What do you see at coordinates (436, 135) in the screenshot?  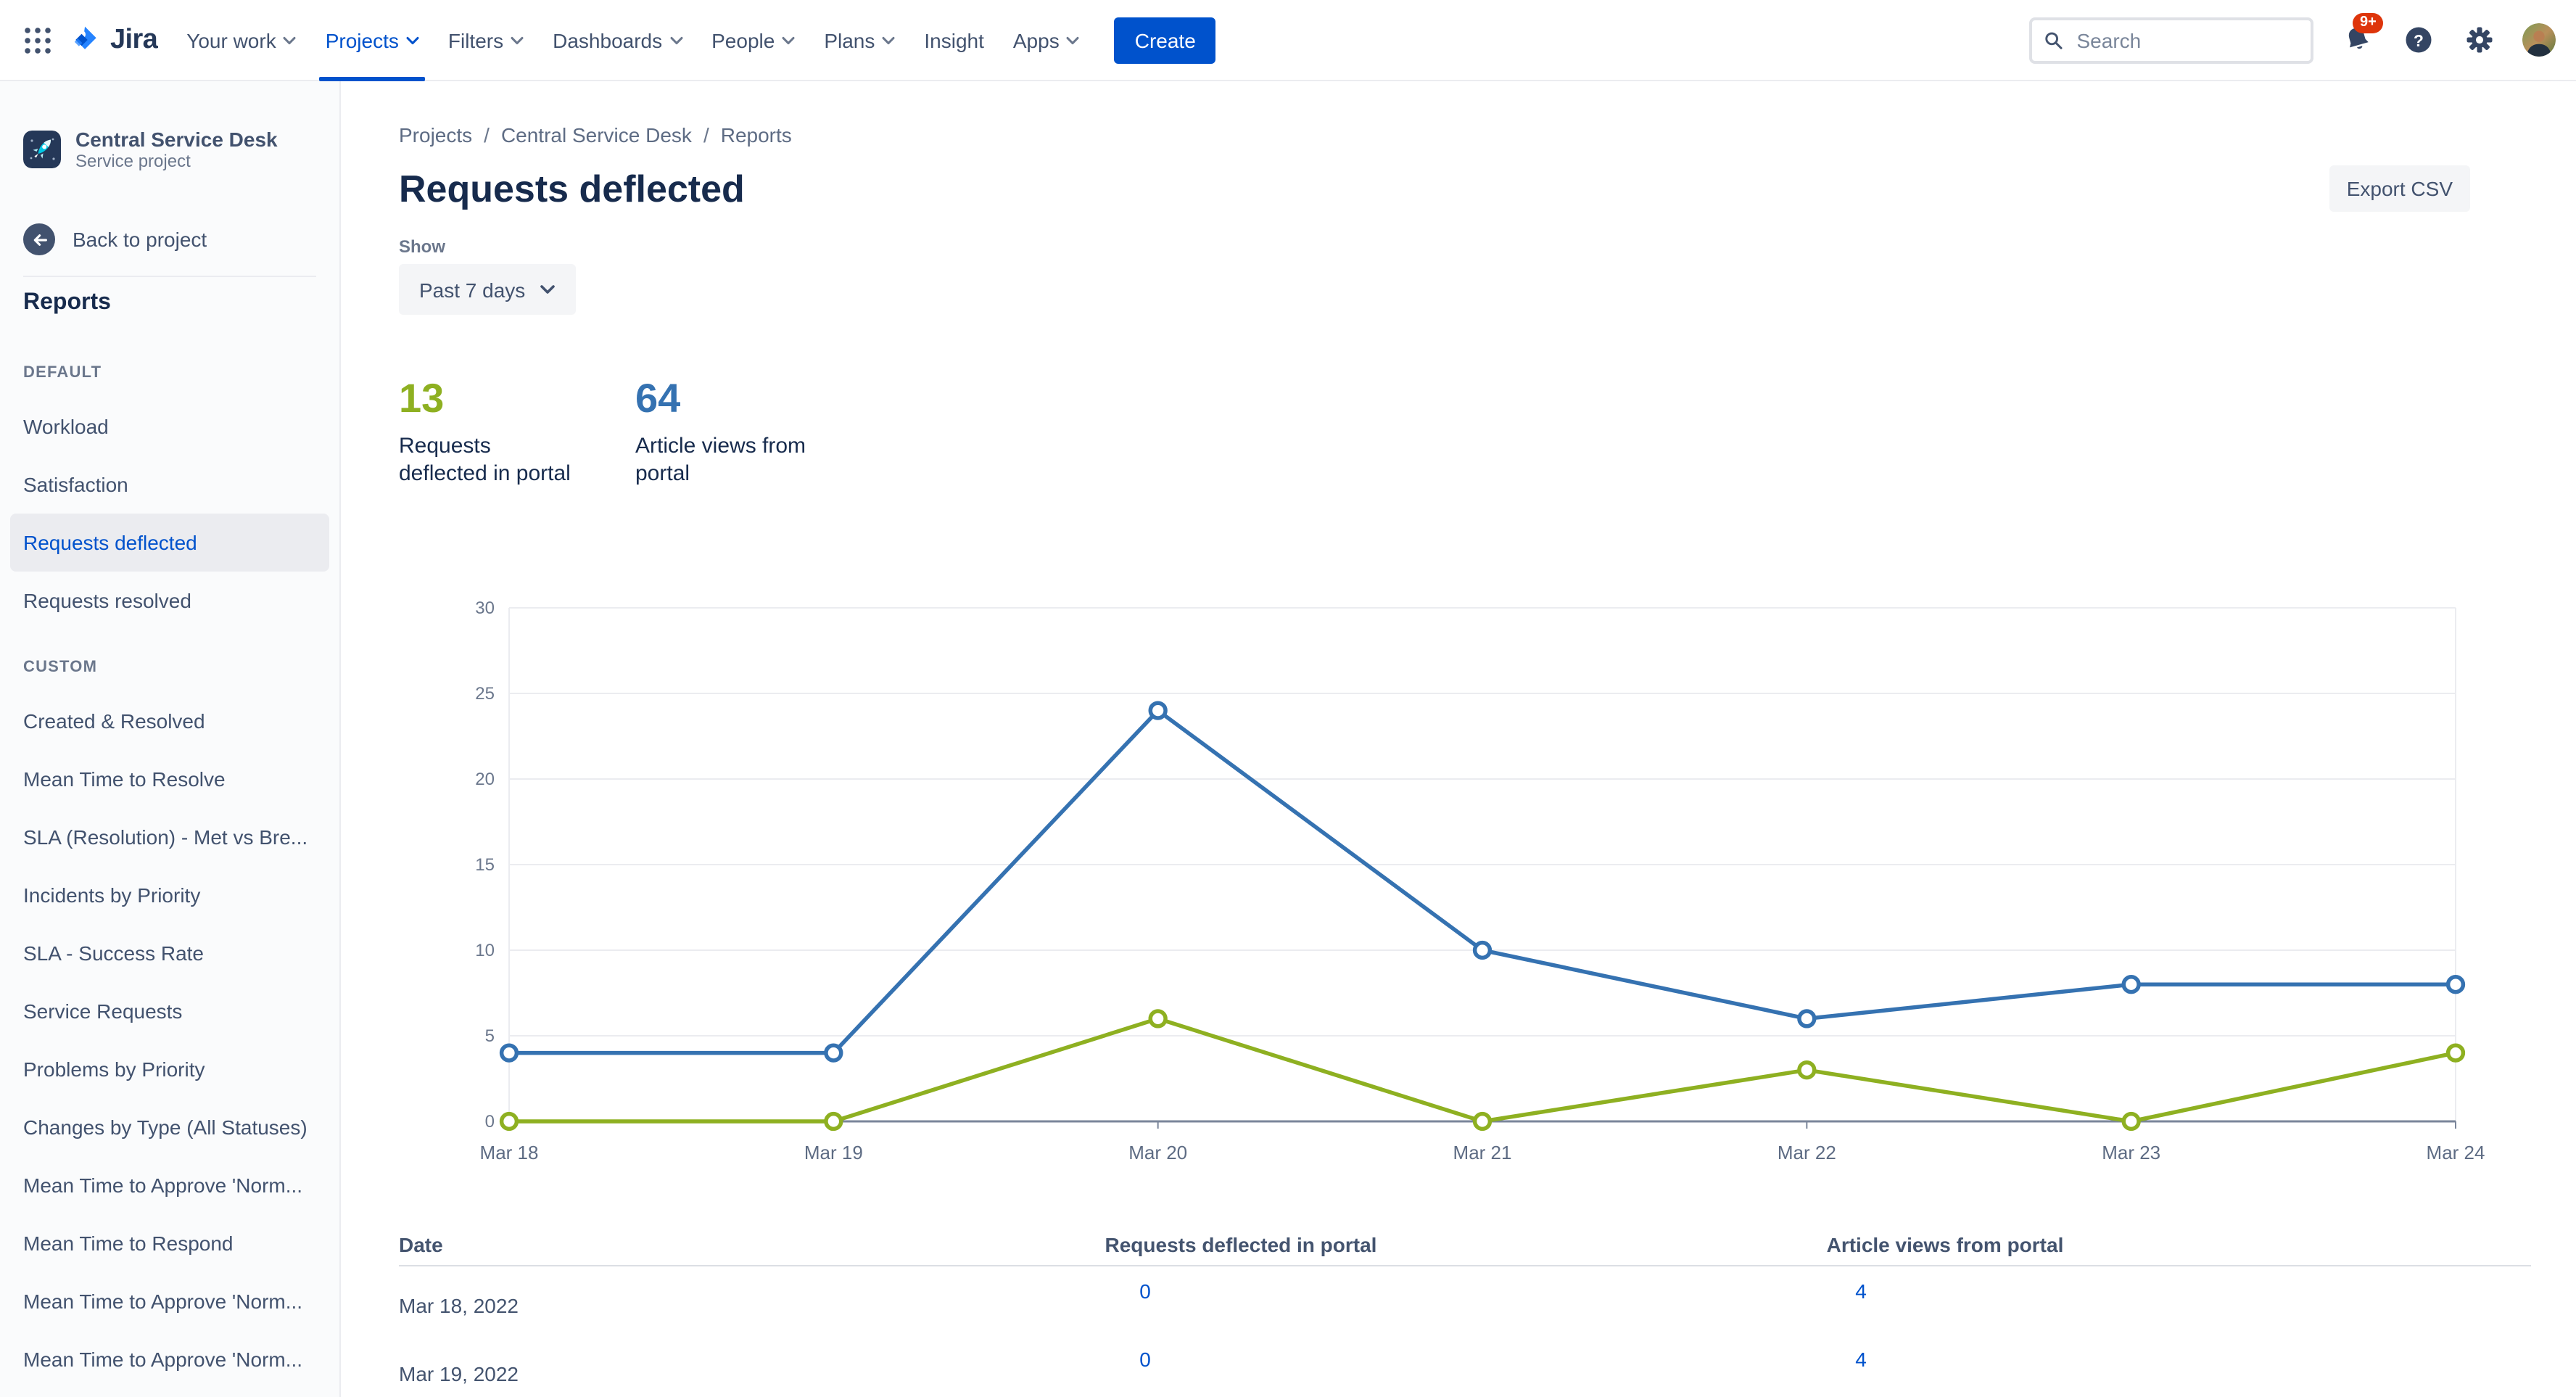 I see `breadcrumb-projects: Projects` at bounding box center [436, 135].